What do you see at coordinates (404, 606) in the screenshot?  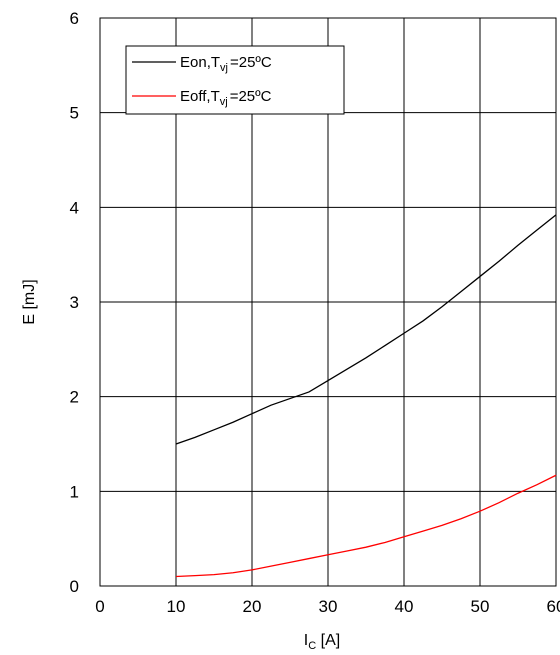 I see `x-tick-label: 40` at bounding box center [404, 606].